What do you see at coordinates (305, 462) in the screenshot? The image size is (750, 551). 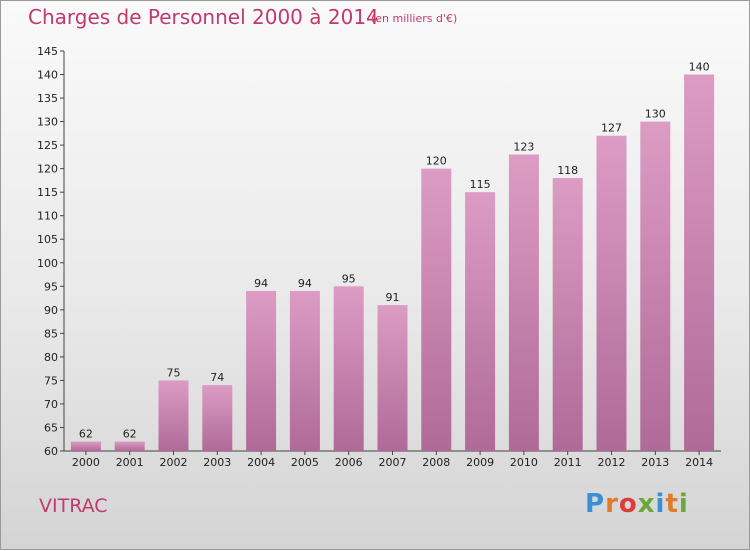 I see `x-tick-label: 2005` at bounding box center [305, 462].